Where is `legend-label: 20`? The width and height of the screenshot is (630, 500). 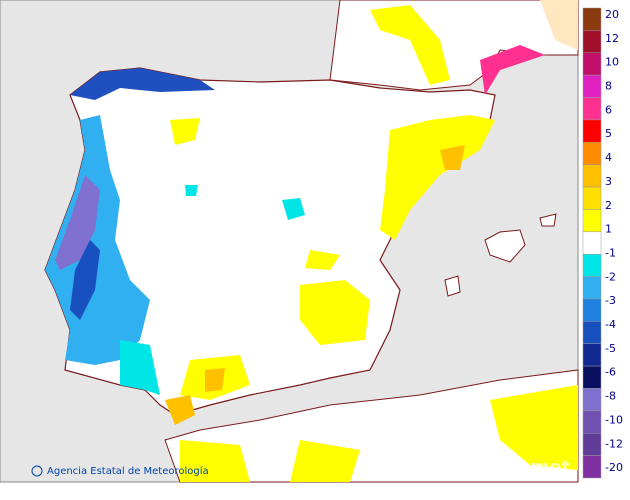
legend-label: 20 is located at coordinates (612, 14).